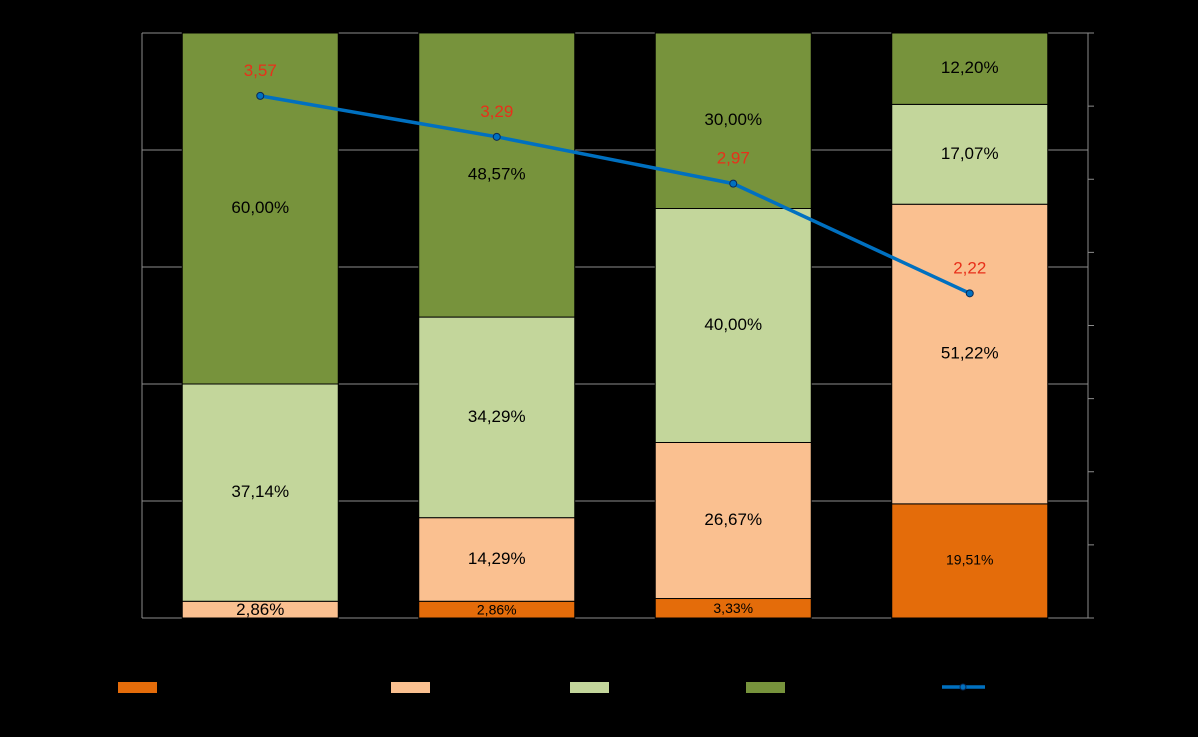 The image size is (1198, 737). I want to click on bar-data-label: 19,51%, so click(969, 560).